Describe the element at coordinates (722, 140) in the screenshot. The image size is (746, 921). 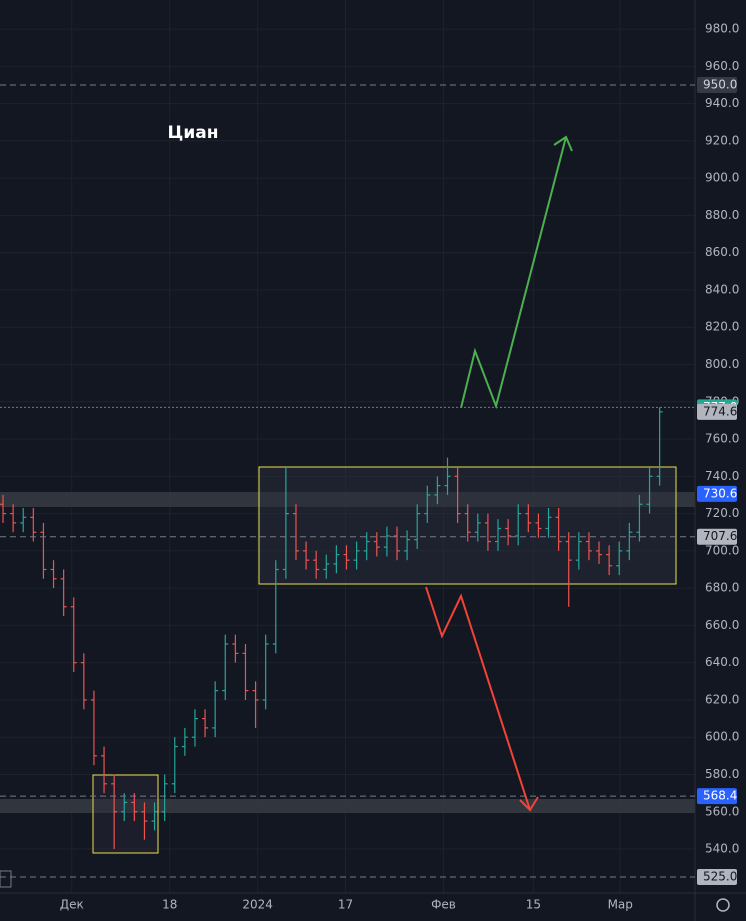
I see `y-tick-label: 920.0` at that location.